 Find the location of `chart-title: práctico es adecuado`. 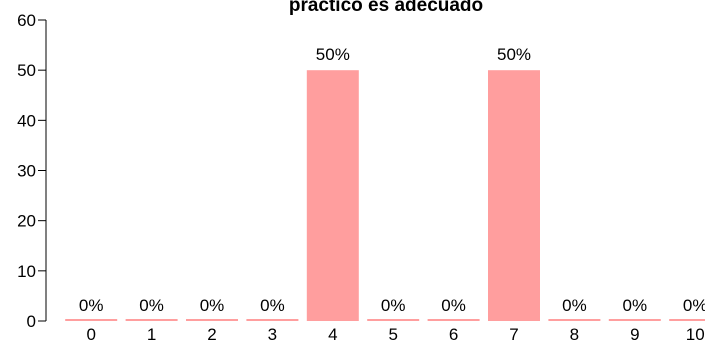

chart-title: práctico es adecuado is located at coordinates (386, 8).